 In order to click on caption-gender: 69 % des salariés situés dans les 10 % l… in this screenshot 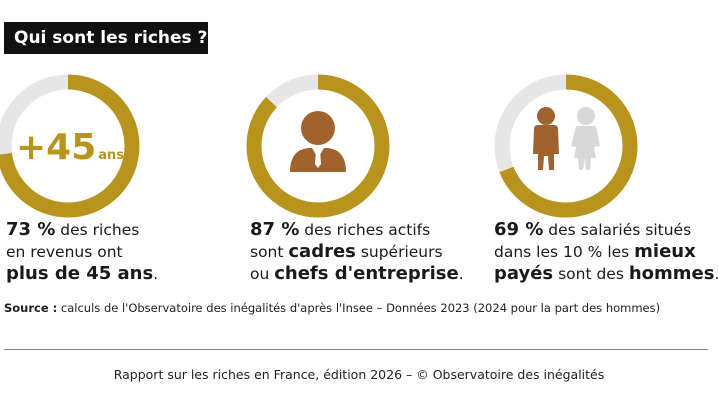, I will do `click(606, 251)`.